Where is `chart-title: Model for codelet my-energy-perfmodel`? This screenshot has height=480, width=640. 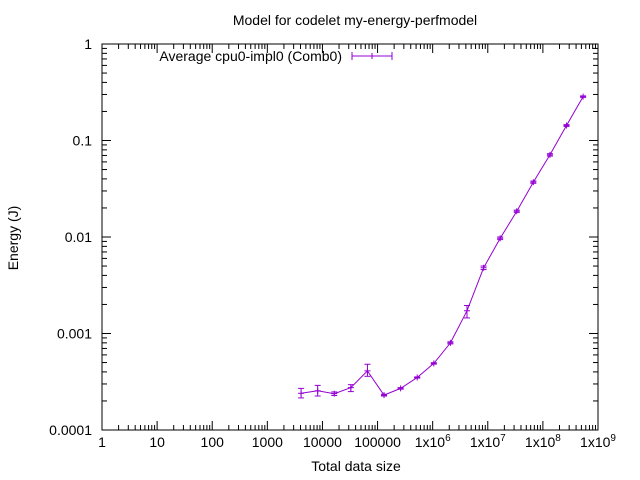
chart-title: Model for codelet my-energy-perfmodel is located at coordinates (355, 20).